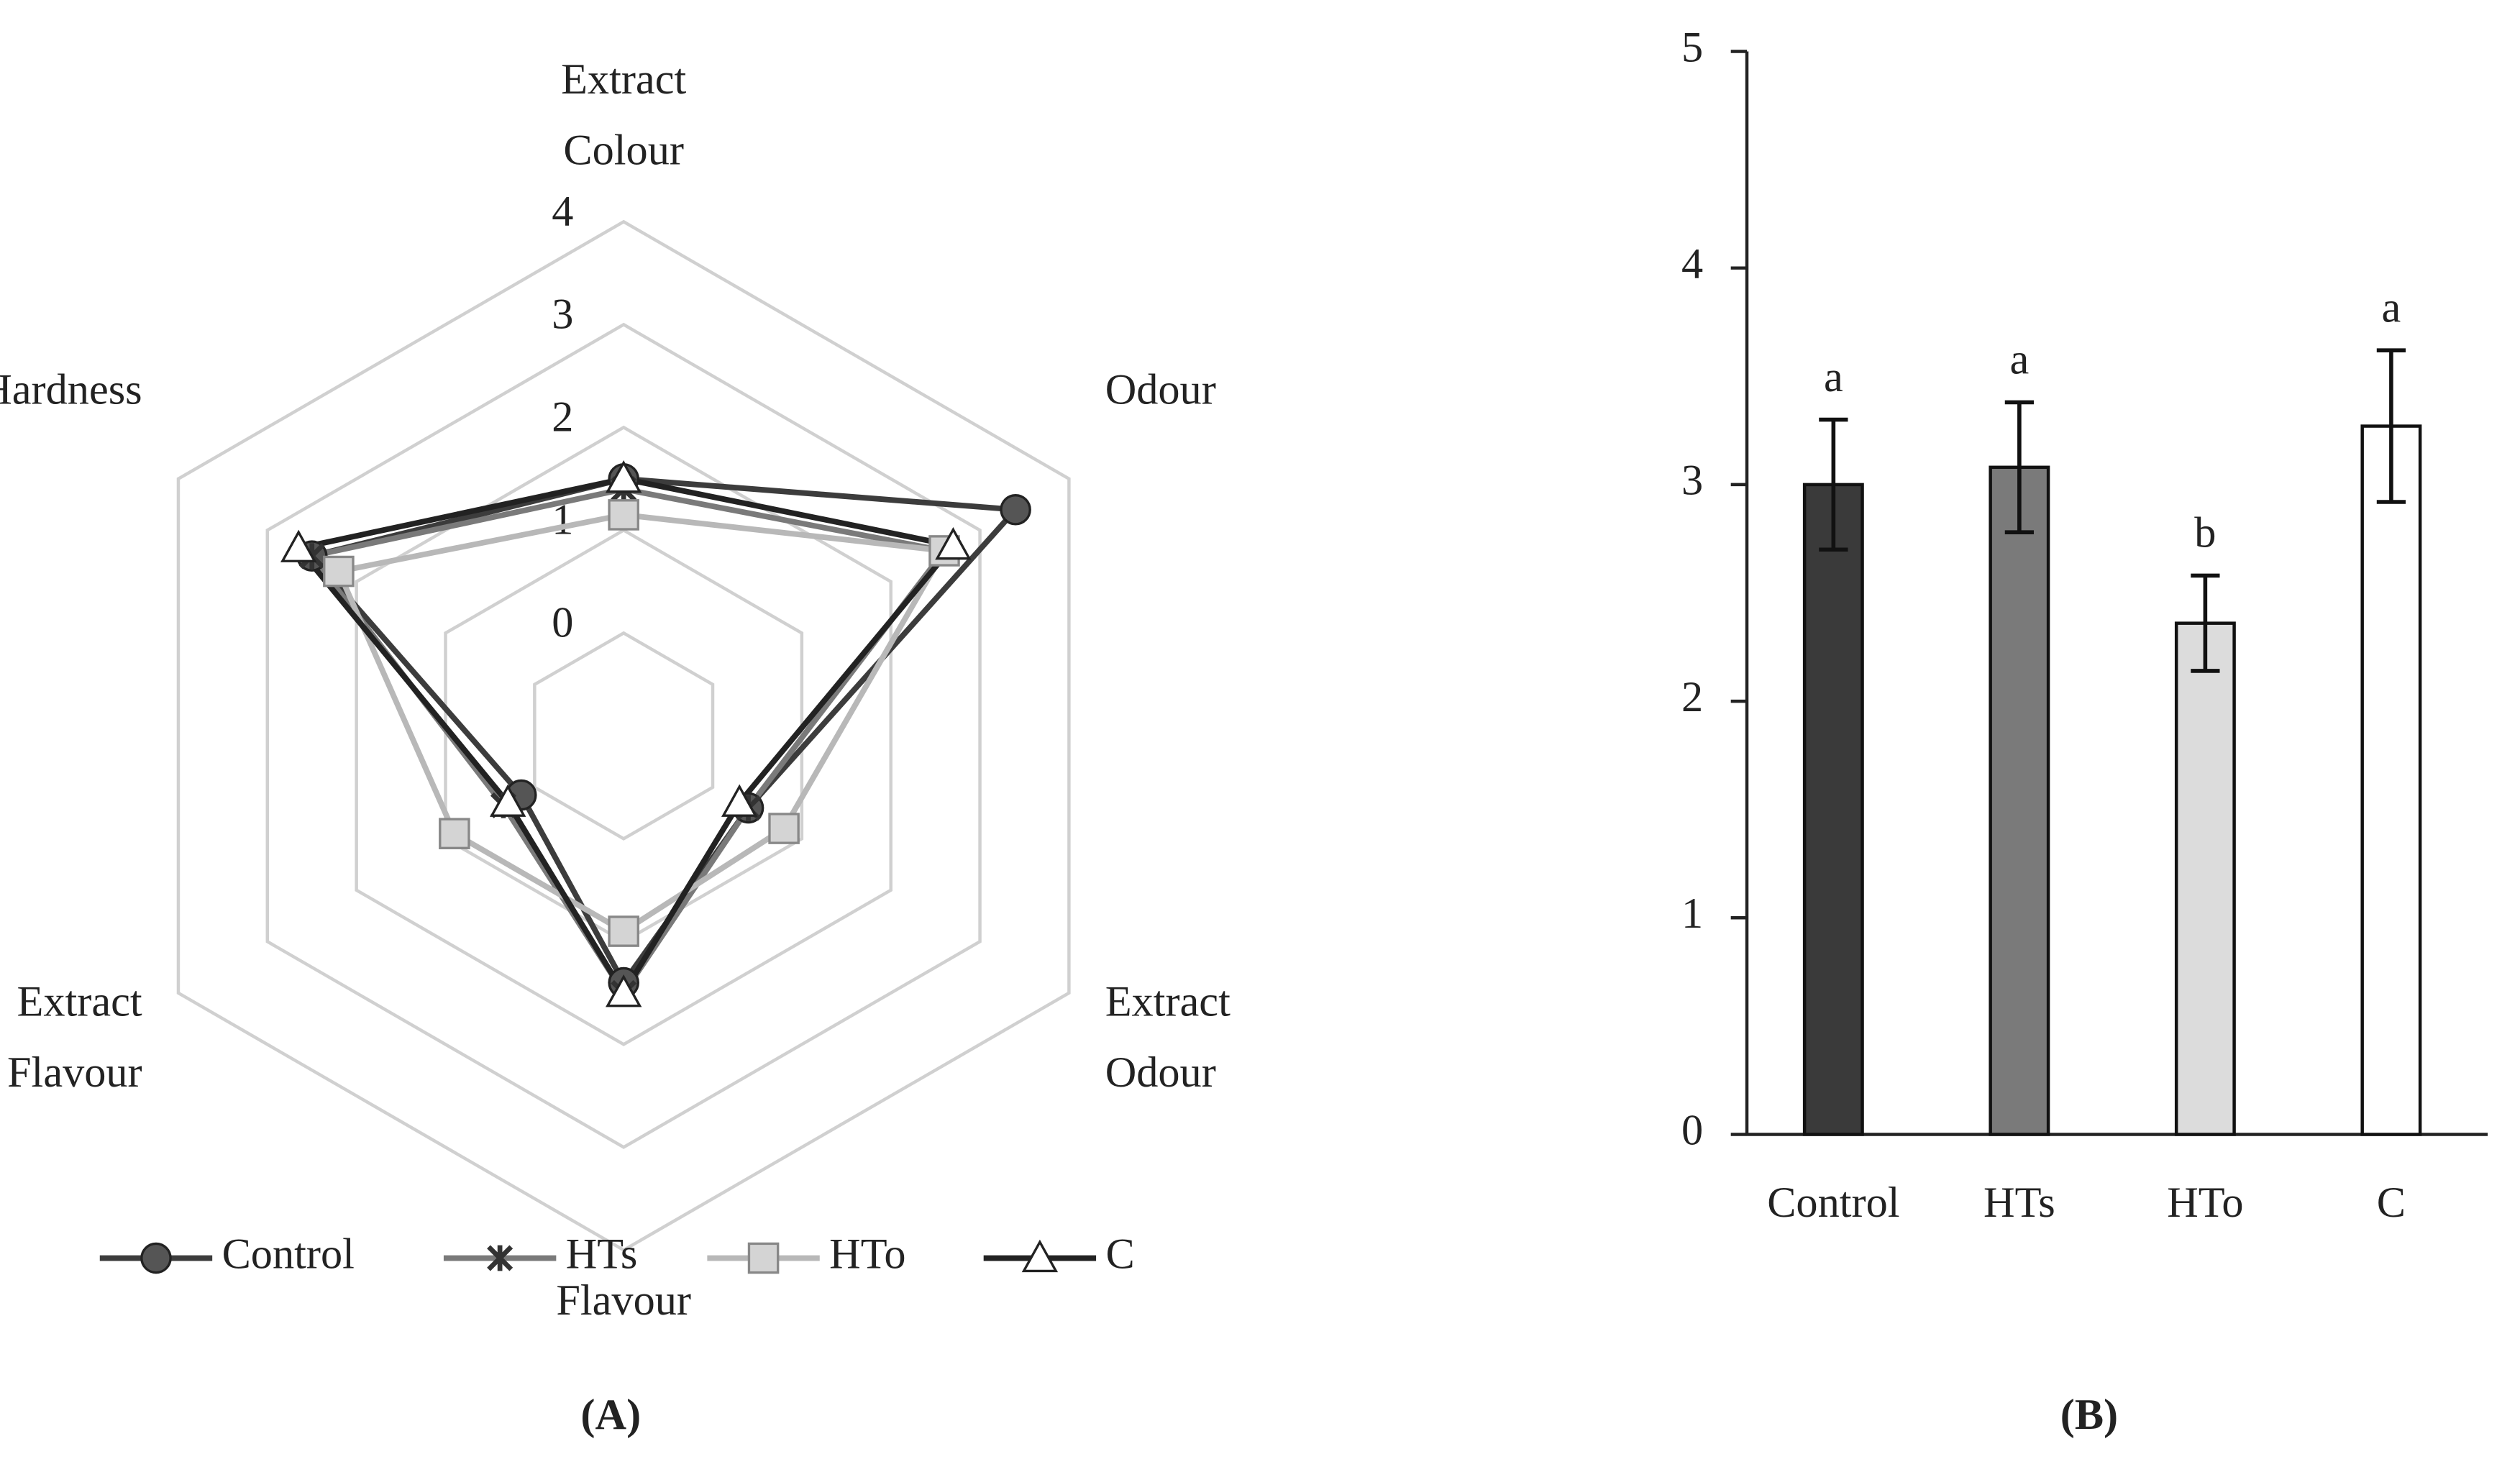  What do you see at coordinates (2019, 1203) in the screenshot?
I see `x-tick-label: HTs` at bounding box center [2019, 1203].